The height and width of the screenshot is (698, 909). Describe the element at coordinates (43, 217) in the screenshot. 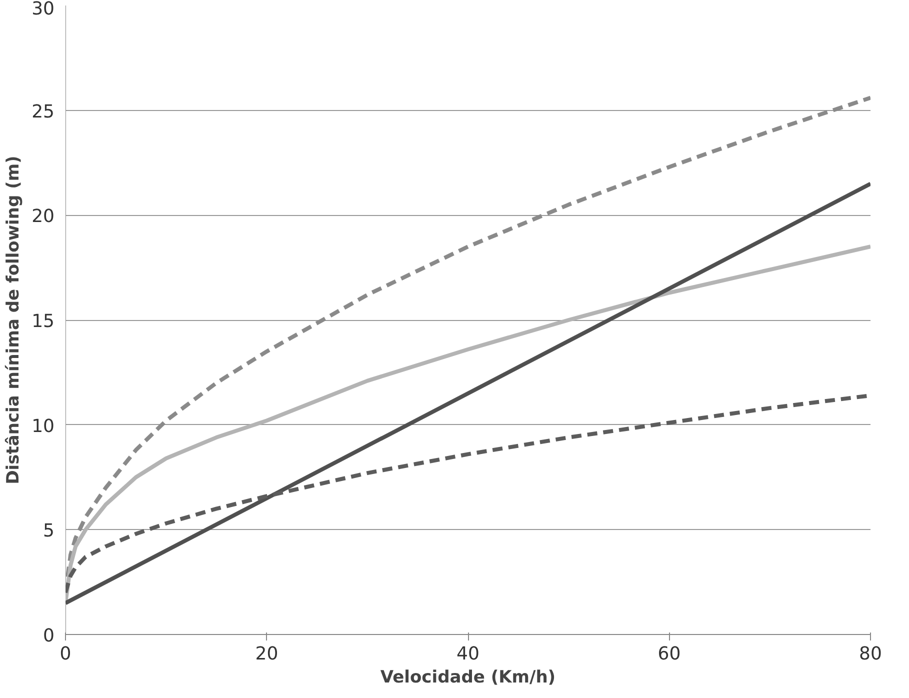

I see `y-tick-label: 20` at that location.